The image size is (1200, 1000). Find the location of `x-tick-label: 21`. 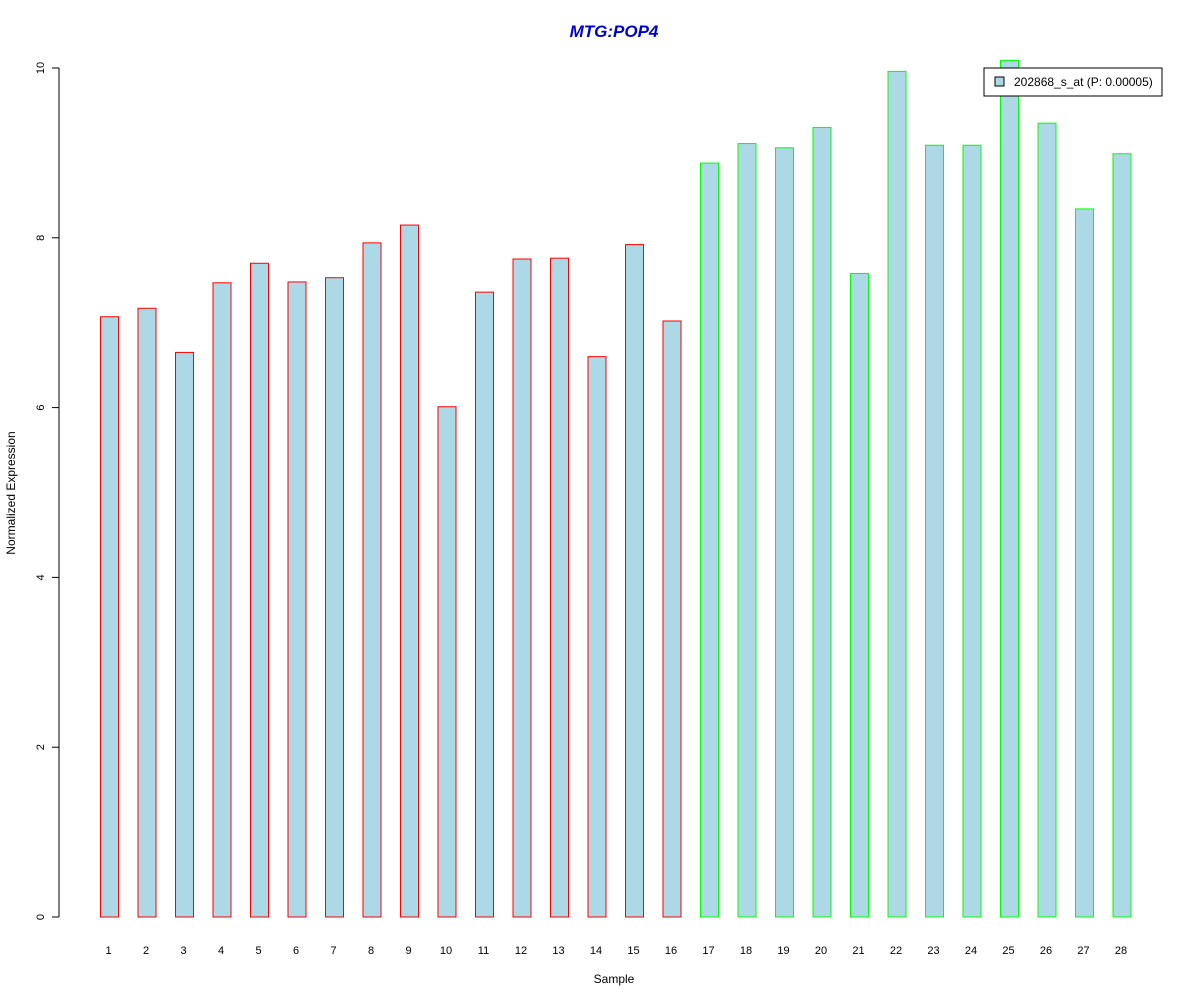

x-tick-label: 21 is located at coordinates (858, 951).